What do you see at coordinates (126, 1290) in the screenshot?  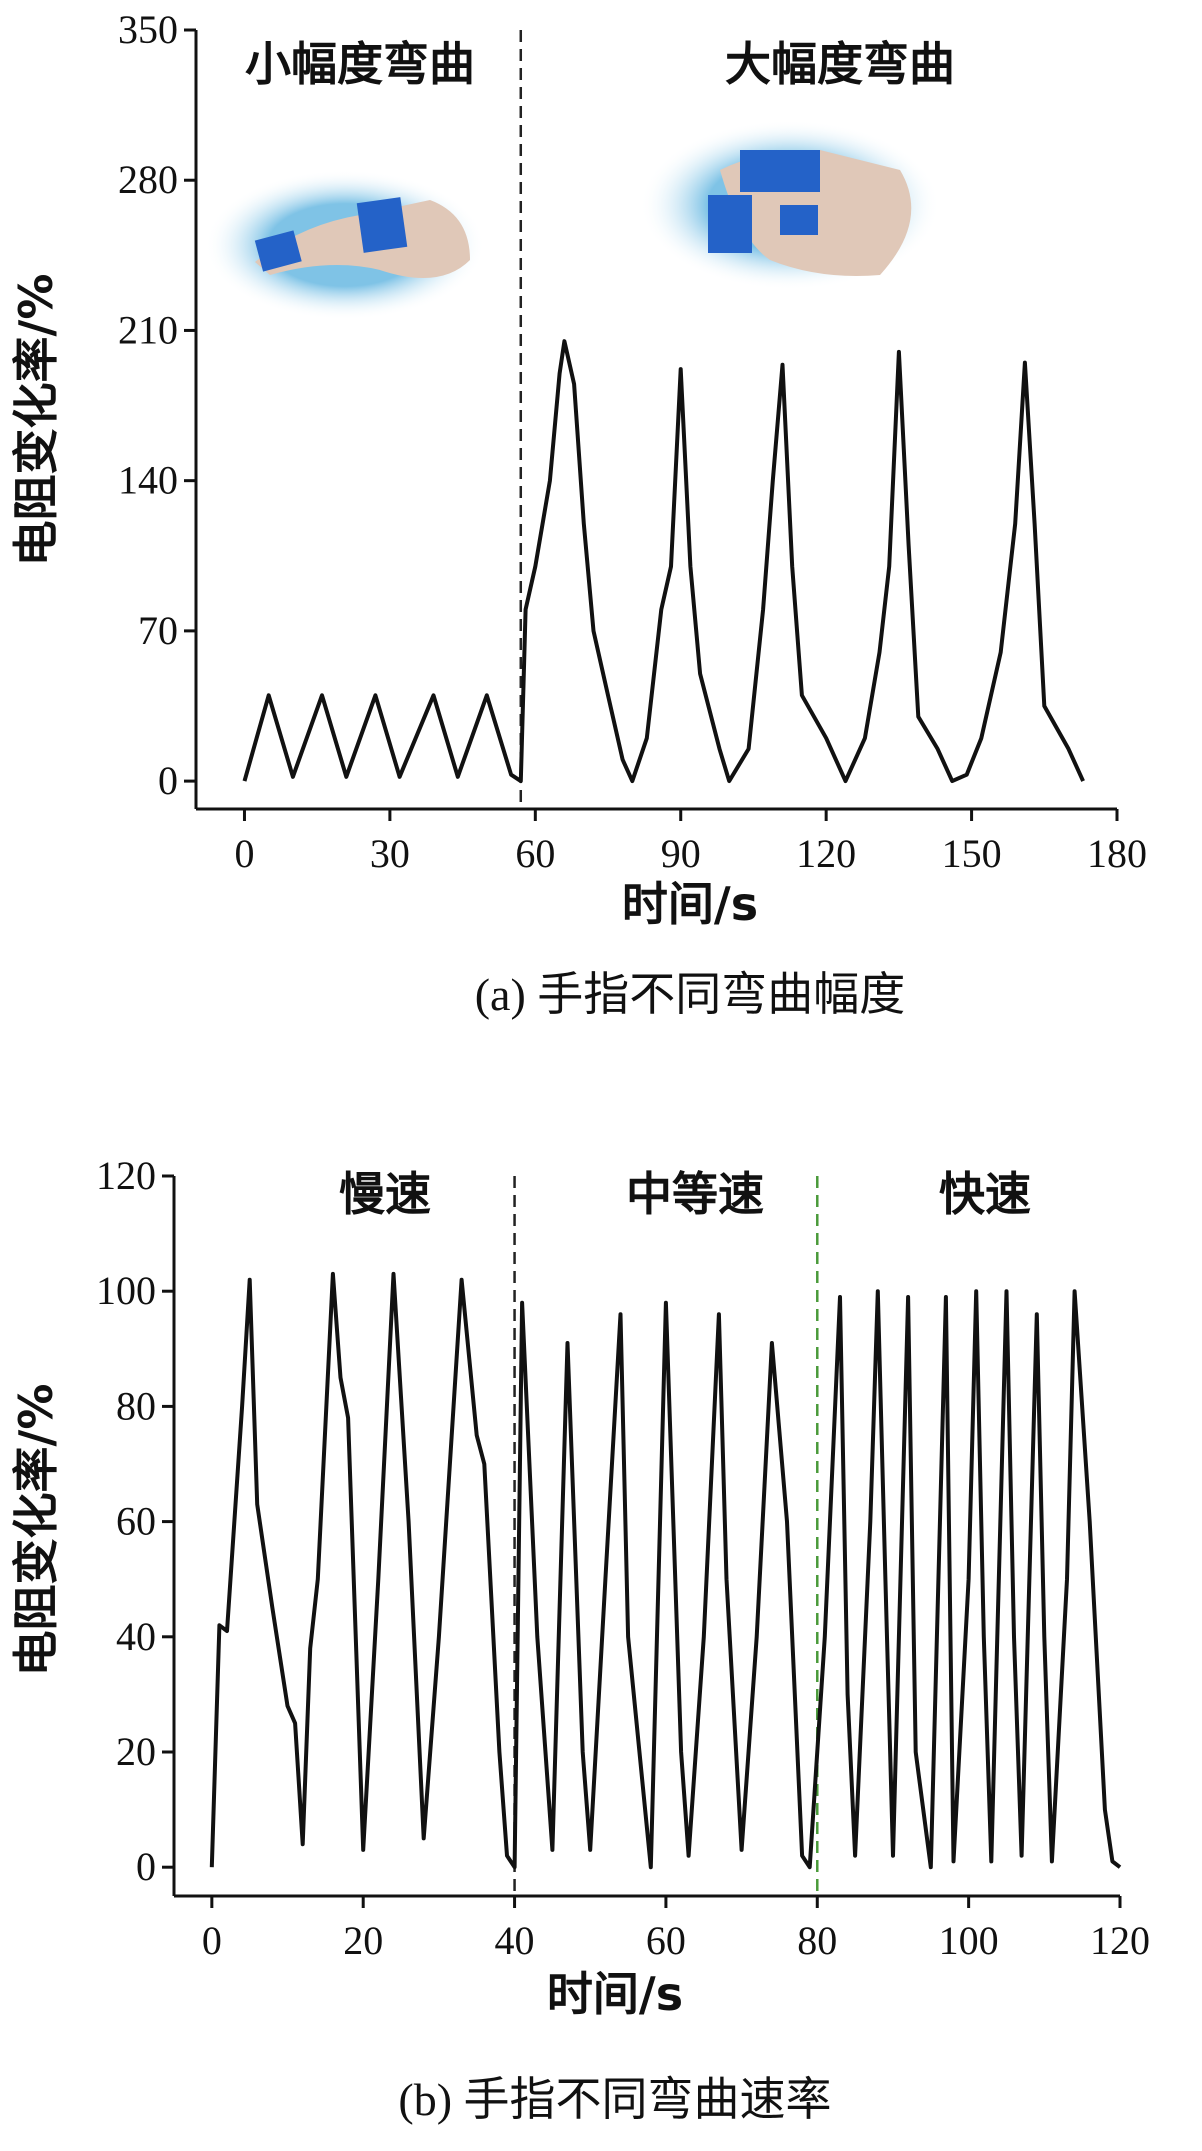 I see `y-tick-label: 100` at bounding box center [126, 1290].